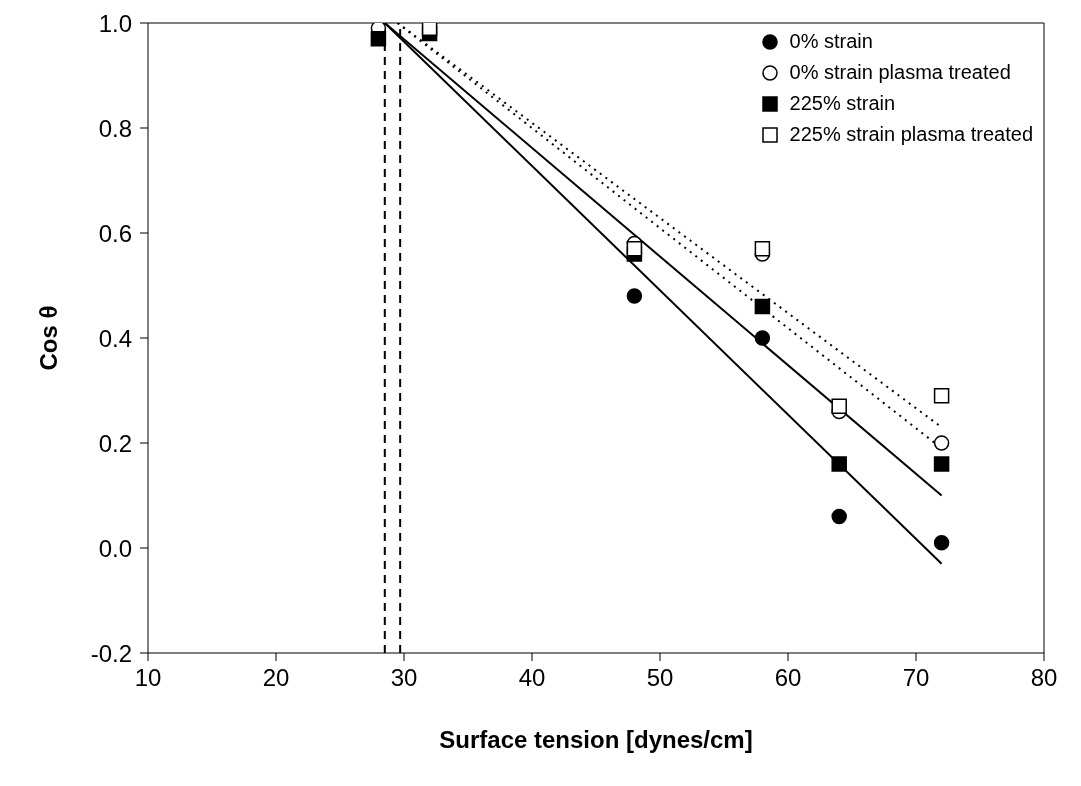 The height and width of the screenshot is (786, 1081). Describe the element at coordinates (115, 548) in the screenshot. I see `y-tick-label: 0.0` at that location.